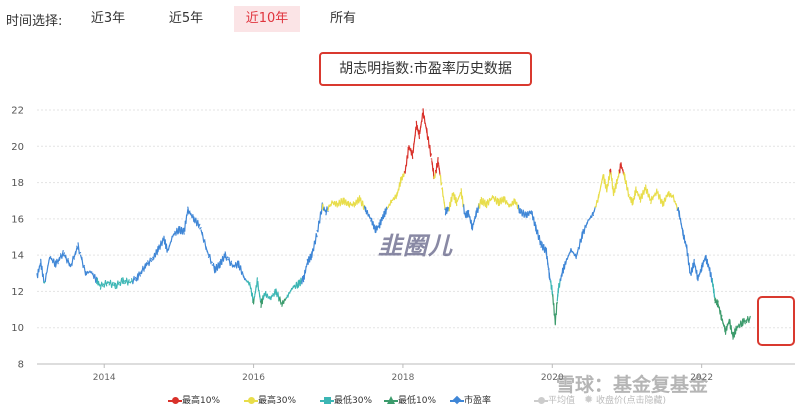  I want to click on legend-label: 市盈率, so click(478, 401).